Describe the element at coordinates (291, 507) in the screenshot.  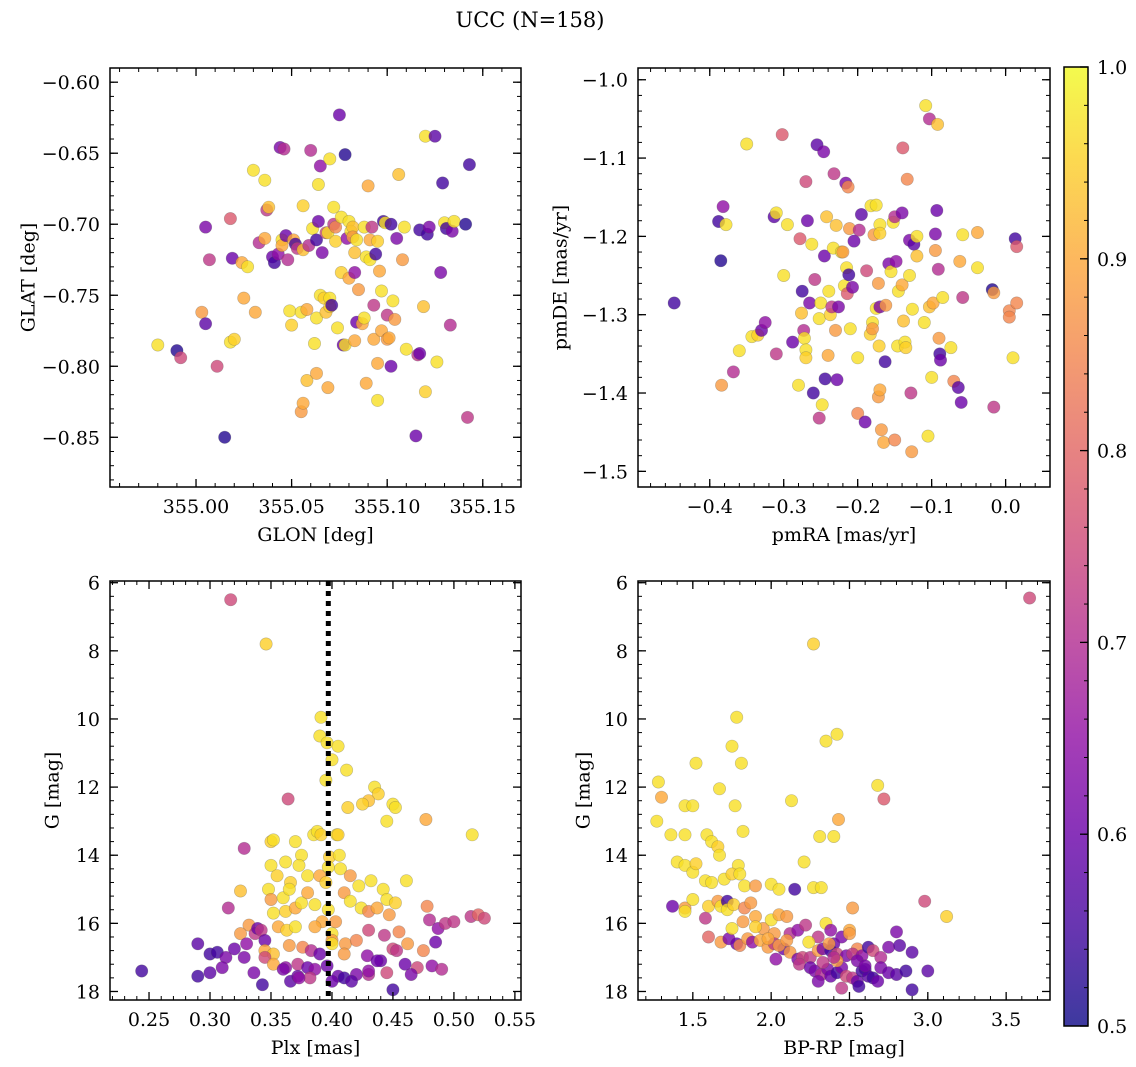
I see `x-tick-label: 355.05` at that location.